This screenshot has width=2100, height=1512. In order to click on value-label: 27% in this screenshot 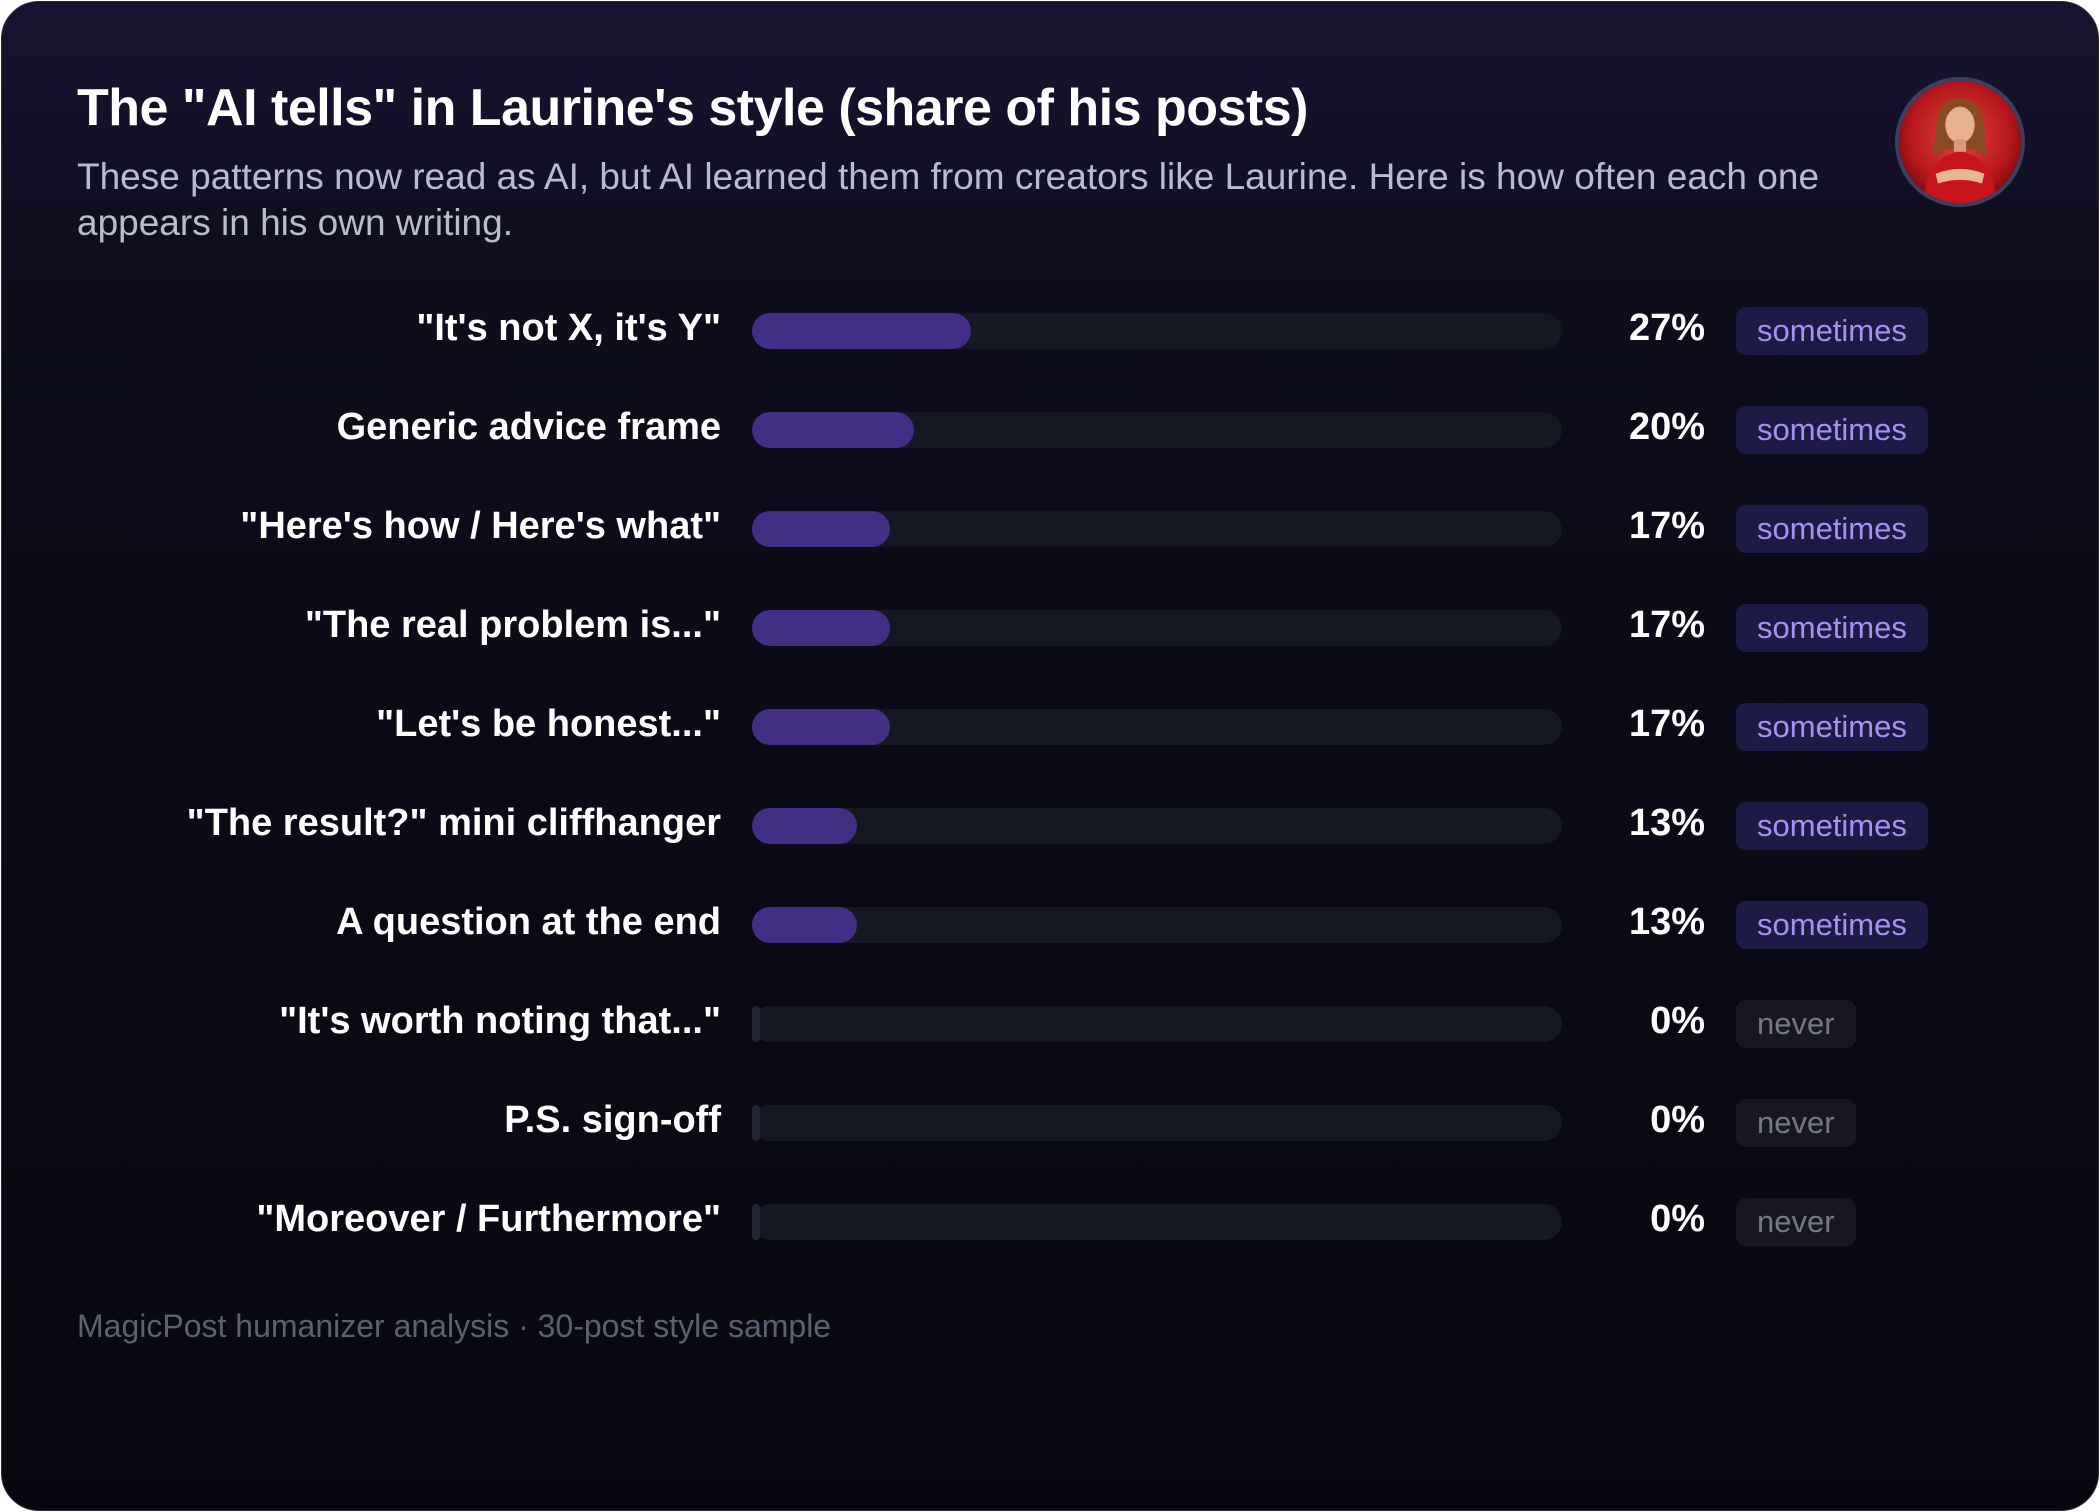, I will do `click(1666, 328)`.